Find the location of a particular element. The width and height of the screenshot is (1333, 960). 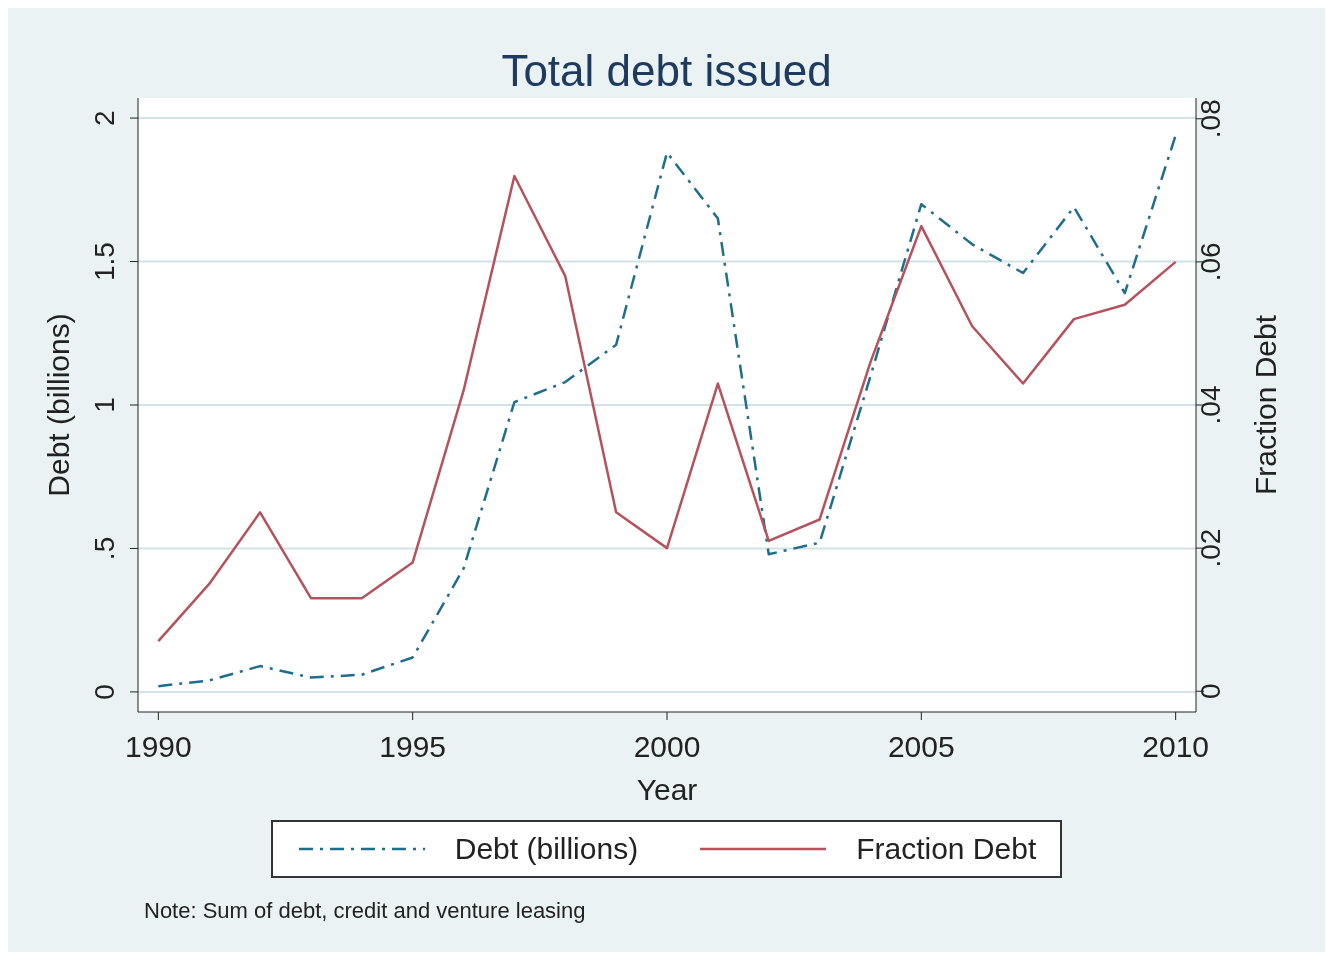

x-tick-label: 2000 is located at coordinates (667, 747).